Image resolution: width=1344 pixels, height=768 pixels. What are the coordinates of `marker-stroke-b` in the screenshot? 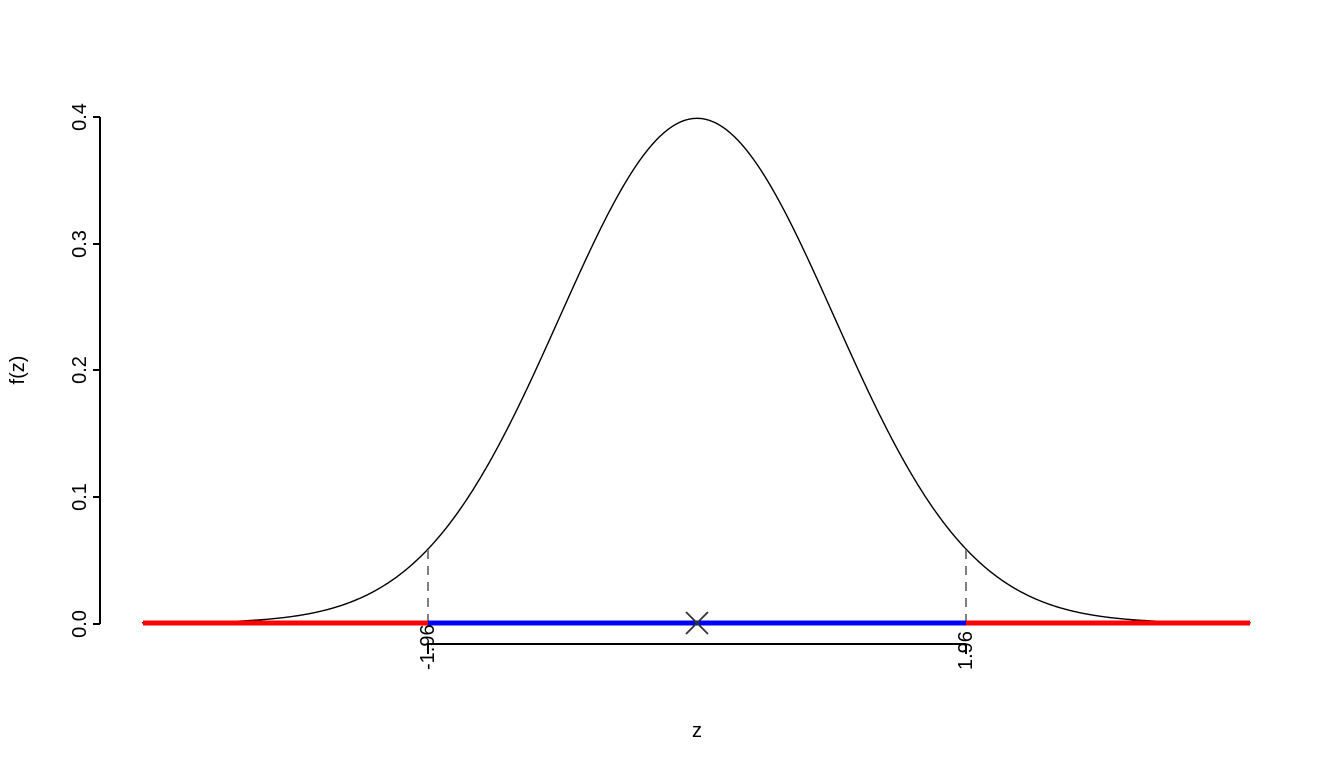 It's located at (697, 623).